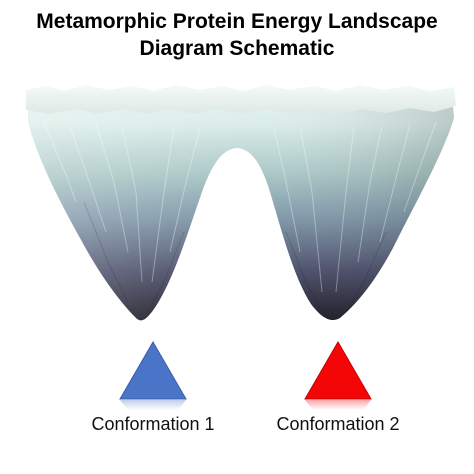 The image size is (474, 474). I want to click on landscape-rim, so click(241, 99).